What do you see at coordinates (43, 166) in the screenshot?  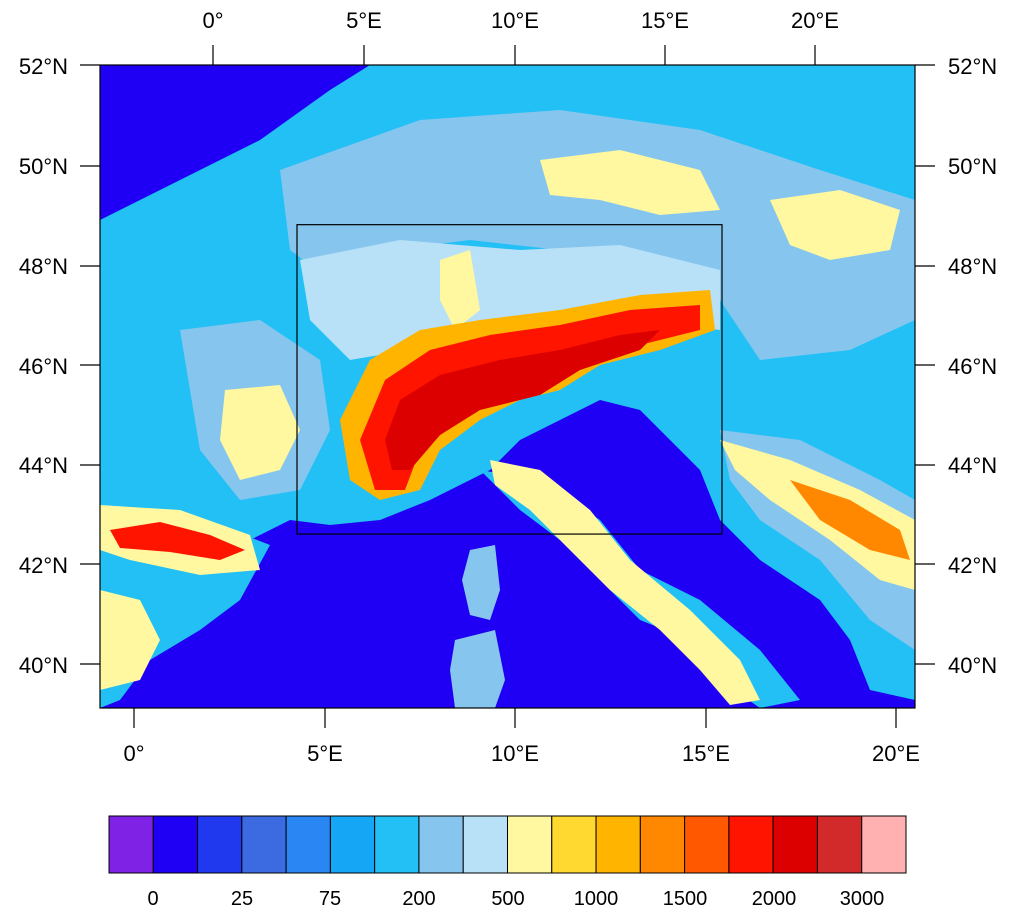 I see `left-lat-label-50n: 50°N` at bounding box center [43, 166].